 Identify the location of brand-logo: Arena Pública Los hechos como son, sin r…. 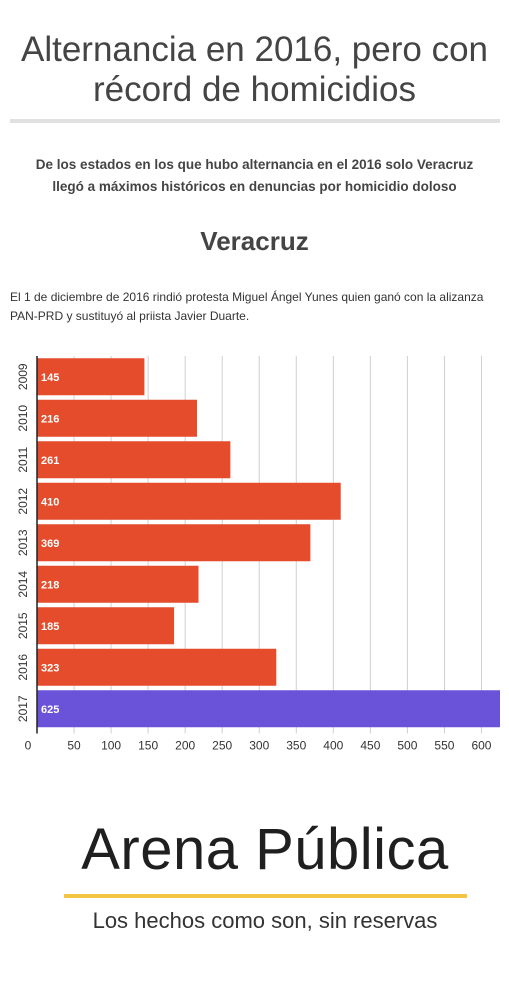
(265, 877).